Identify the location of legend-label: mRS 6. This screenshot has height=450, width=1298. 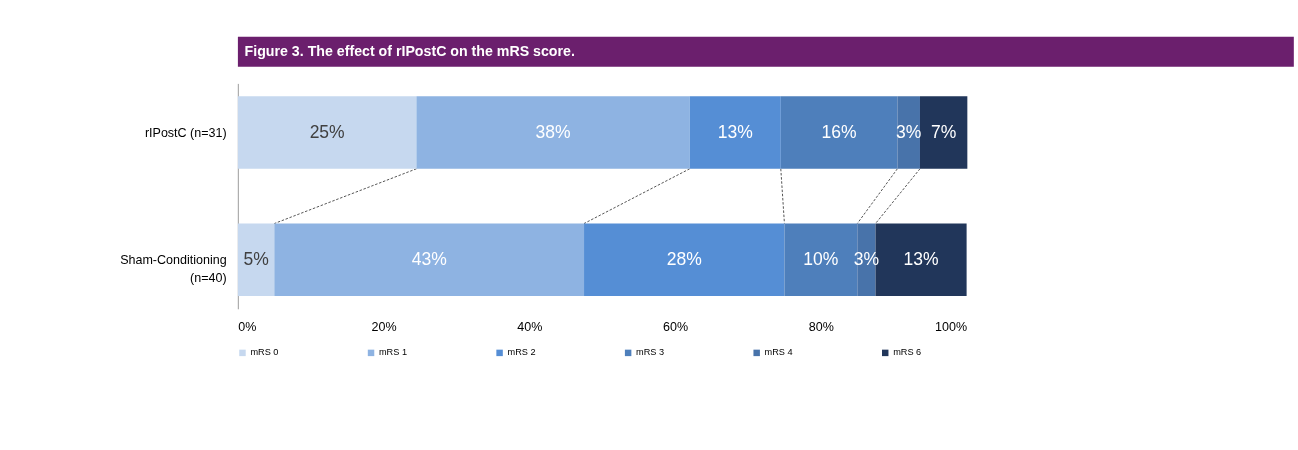
(907, 352).